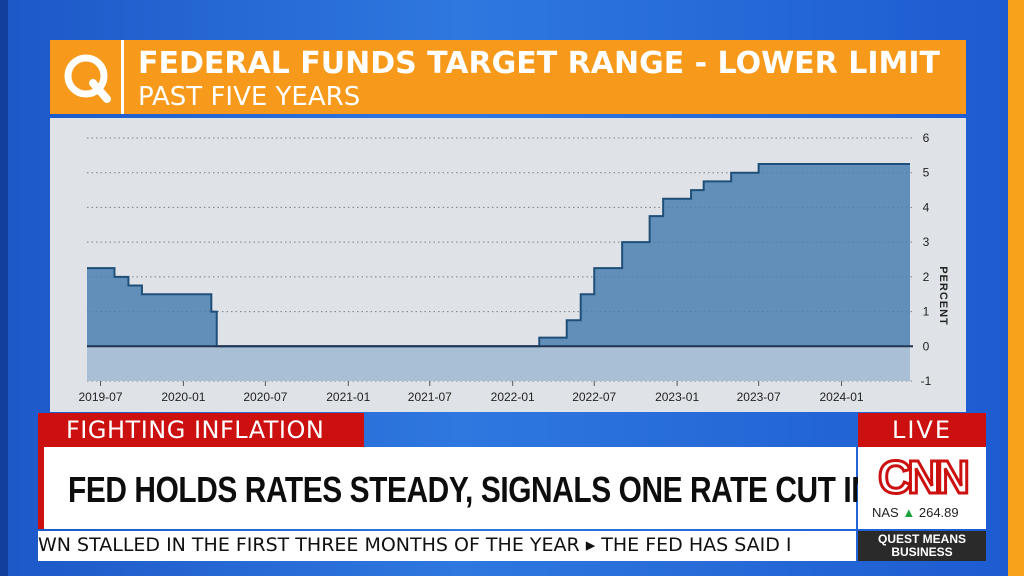 The width and height of the screenshot is (1024, 576). What do you see at coordinates (938, 512) in the screenshot?
I see `stock-value: 264.89` at bounding box center [938, 512].